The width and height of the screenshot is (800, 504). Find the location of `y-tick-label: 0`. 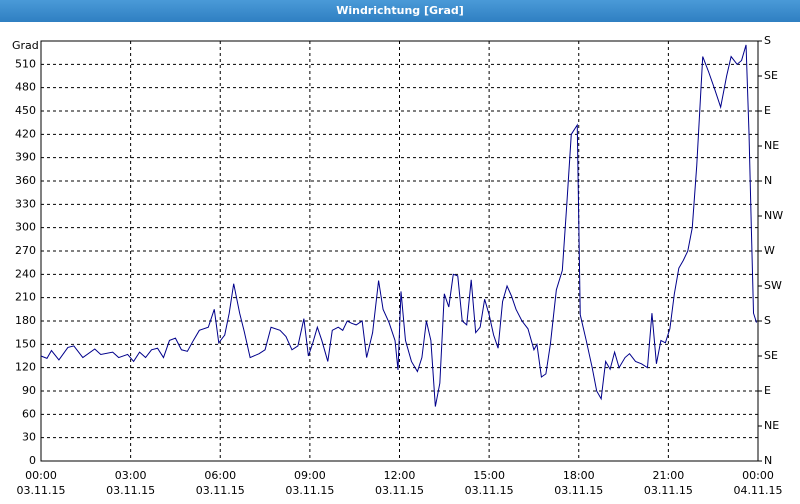

y-tick-label: 0 is located at coordinates (32, 460).